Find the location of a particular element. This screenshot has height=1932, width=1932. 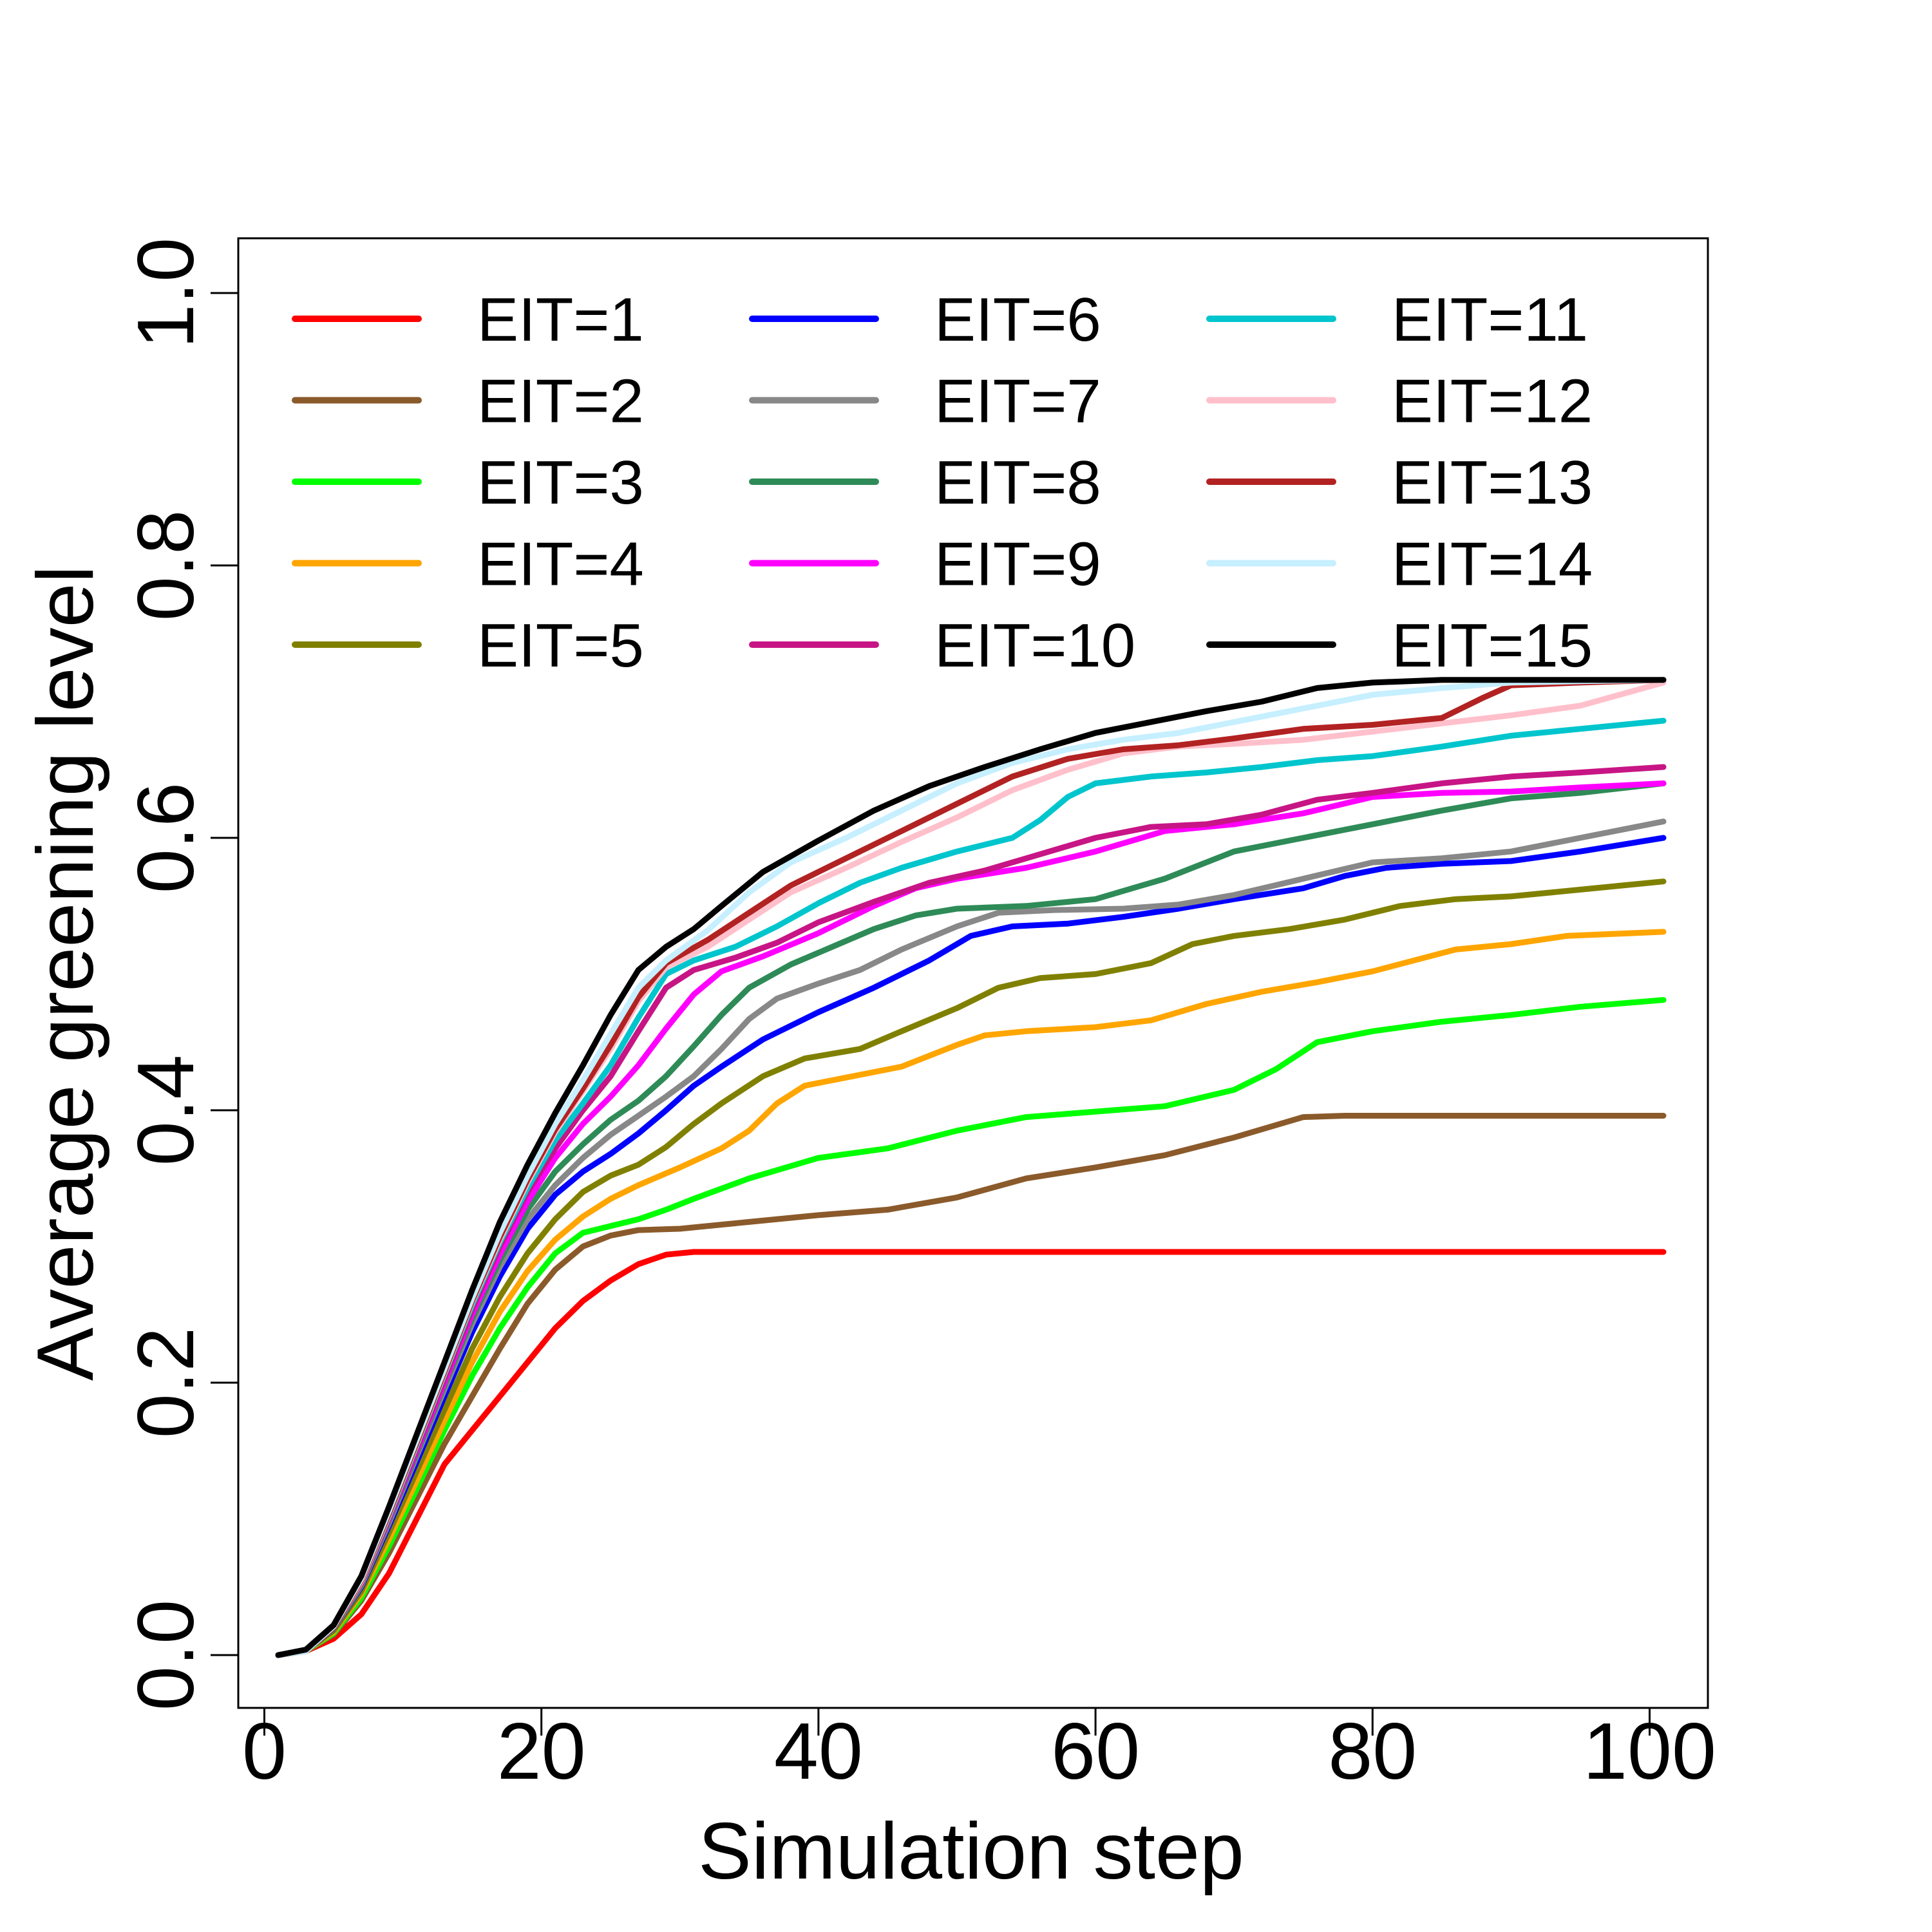

y-tick-label: 0.2 is located at coordinates (167, 1382).